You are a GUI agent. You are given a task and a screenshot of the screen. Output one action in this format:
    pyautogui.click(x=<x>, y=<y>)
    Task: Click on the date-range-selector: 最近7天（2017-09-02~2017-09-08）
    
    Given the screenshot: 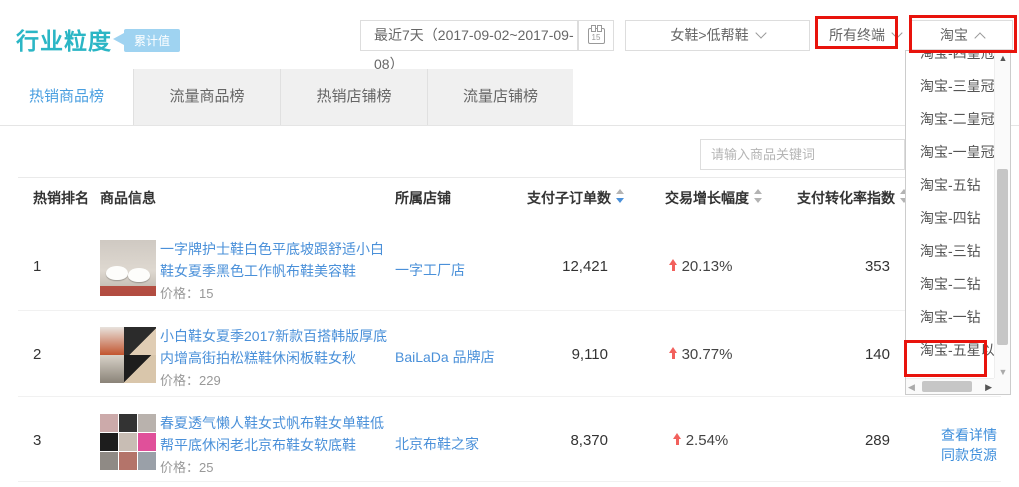 What is the action you would take?
    pyautogui.click(x=469, y=46)
    